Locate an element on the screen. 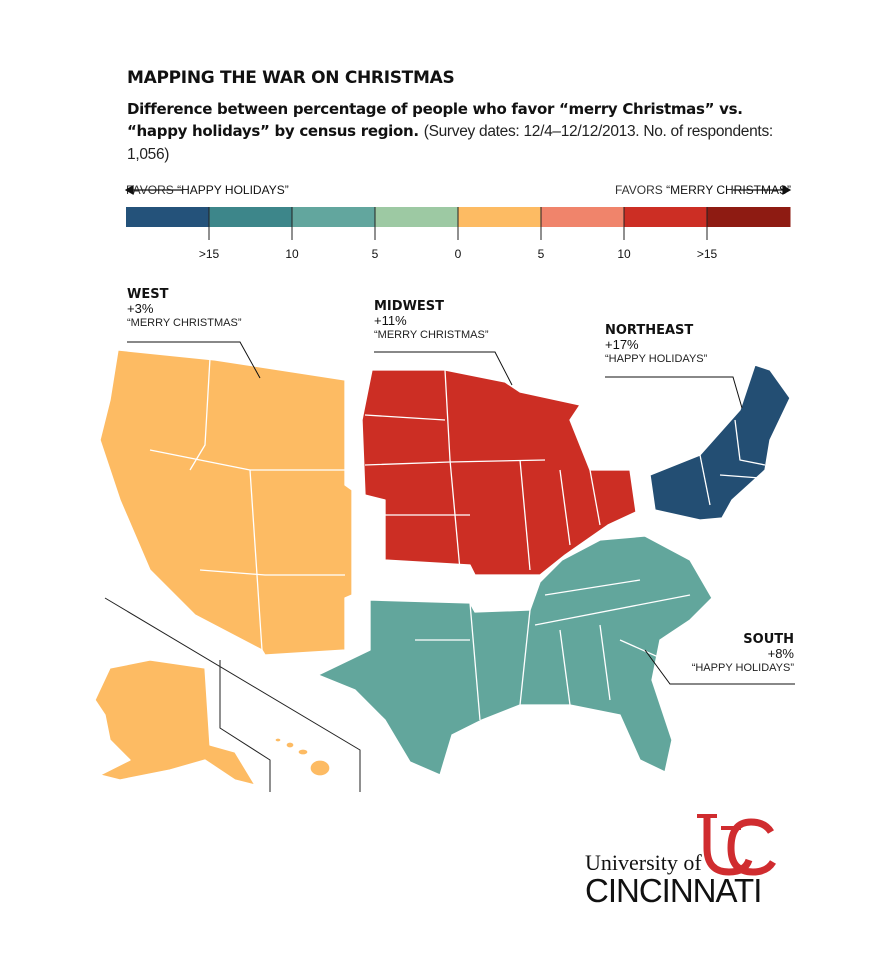 This screenshot has width=881, height=972. legend-right-label: FAVORS “MERRY CHRISTMAS” is located at coordinates (703, 190).